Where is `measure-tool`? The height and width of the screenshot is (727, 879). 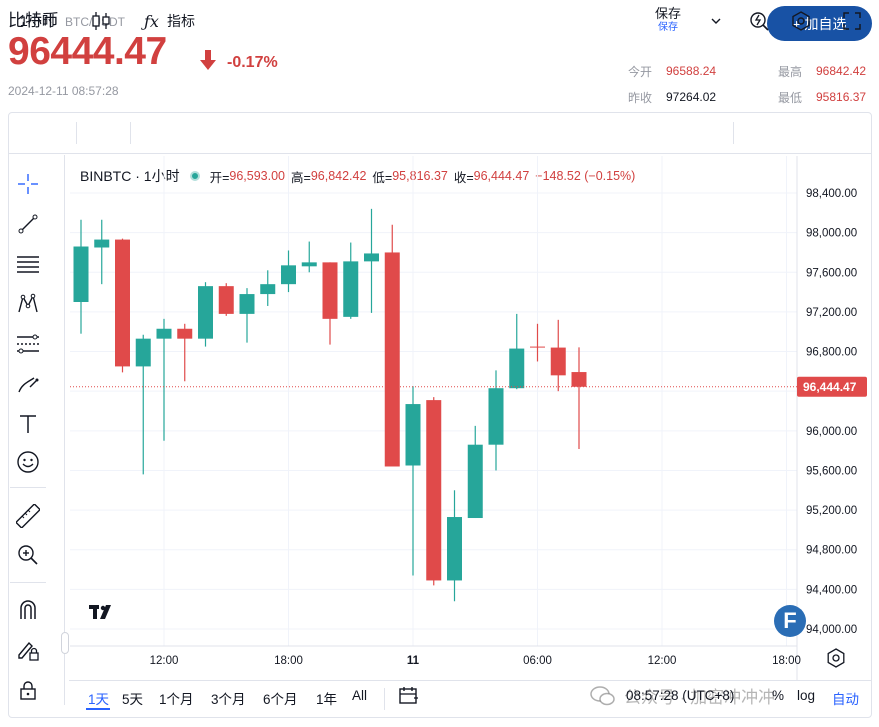 measure-tool is located at coordinates (28, 516).